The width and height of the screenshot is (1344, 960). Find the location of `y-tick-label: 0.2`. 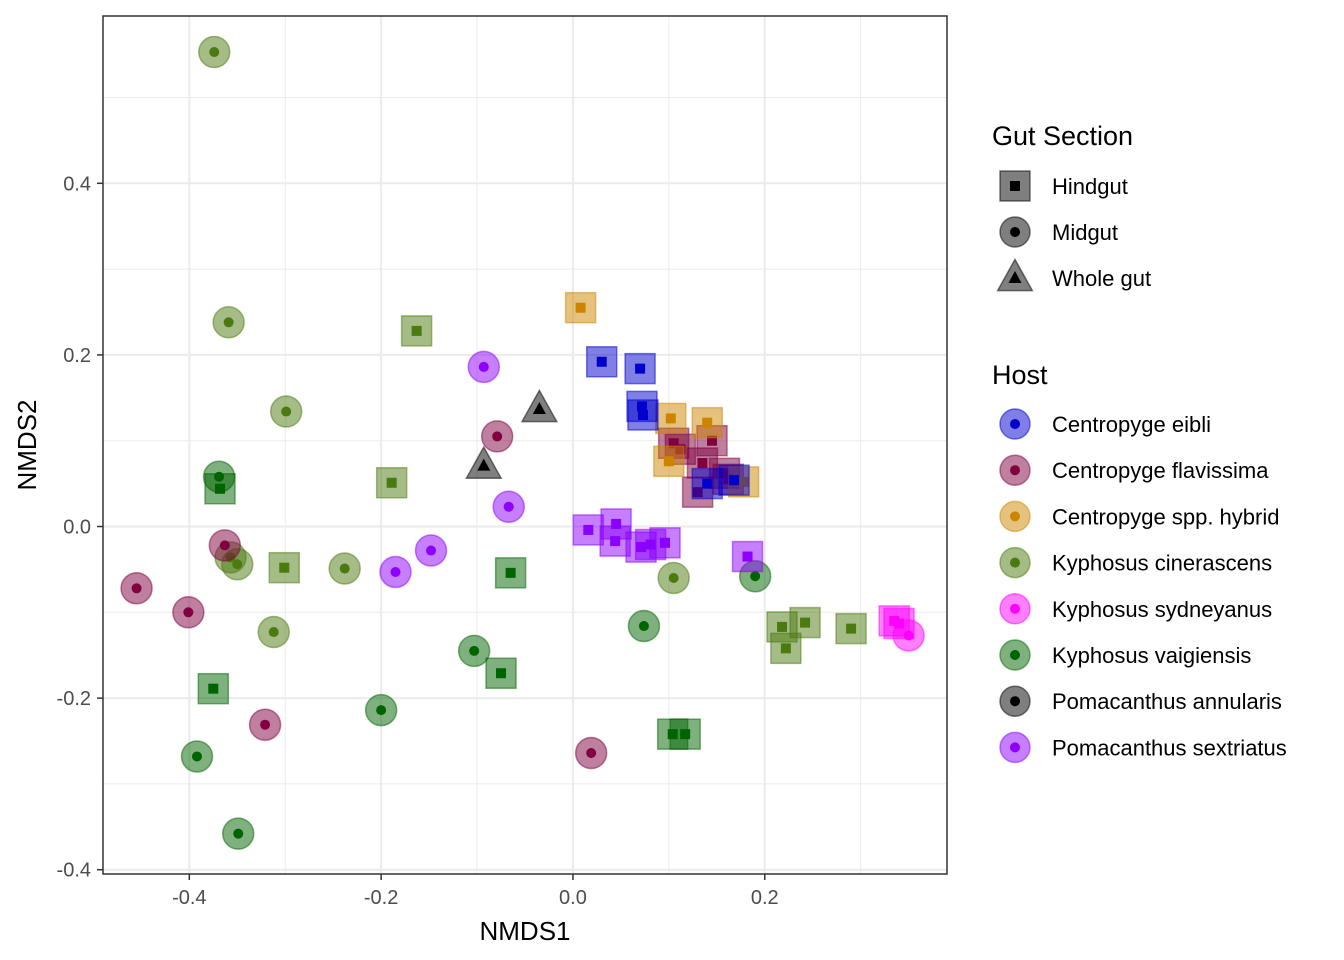

y-tick-label: 0.2 is located at coordinates (77, 356).